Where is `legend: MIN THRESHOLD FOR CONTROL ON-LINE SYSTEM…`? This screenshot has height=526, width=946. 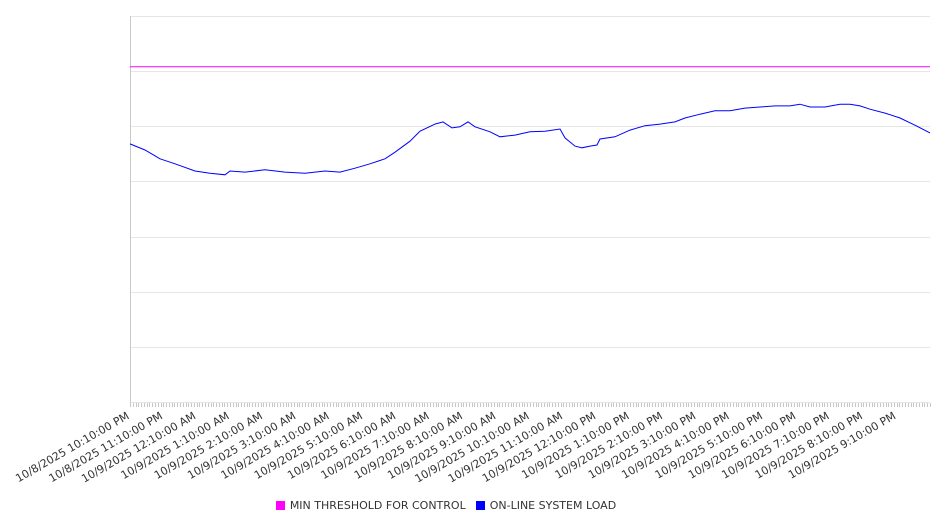
legend: MIN THRESHOLD FOR CONTROL ON-LINE SYSTEM… is located at coordinates (446, 505).